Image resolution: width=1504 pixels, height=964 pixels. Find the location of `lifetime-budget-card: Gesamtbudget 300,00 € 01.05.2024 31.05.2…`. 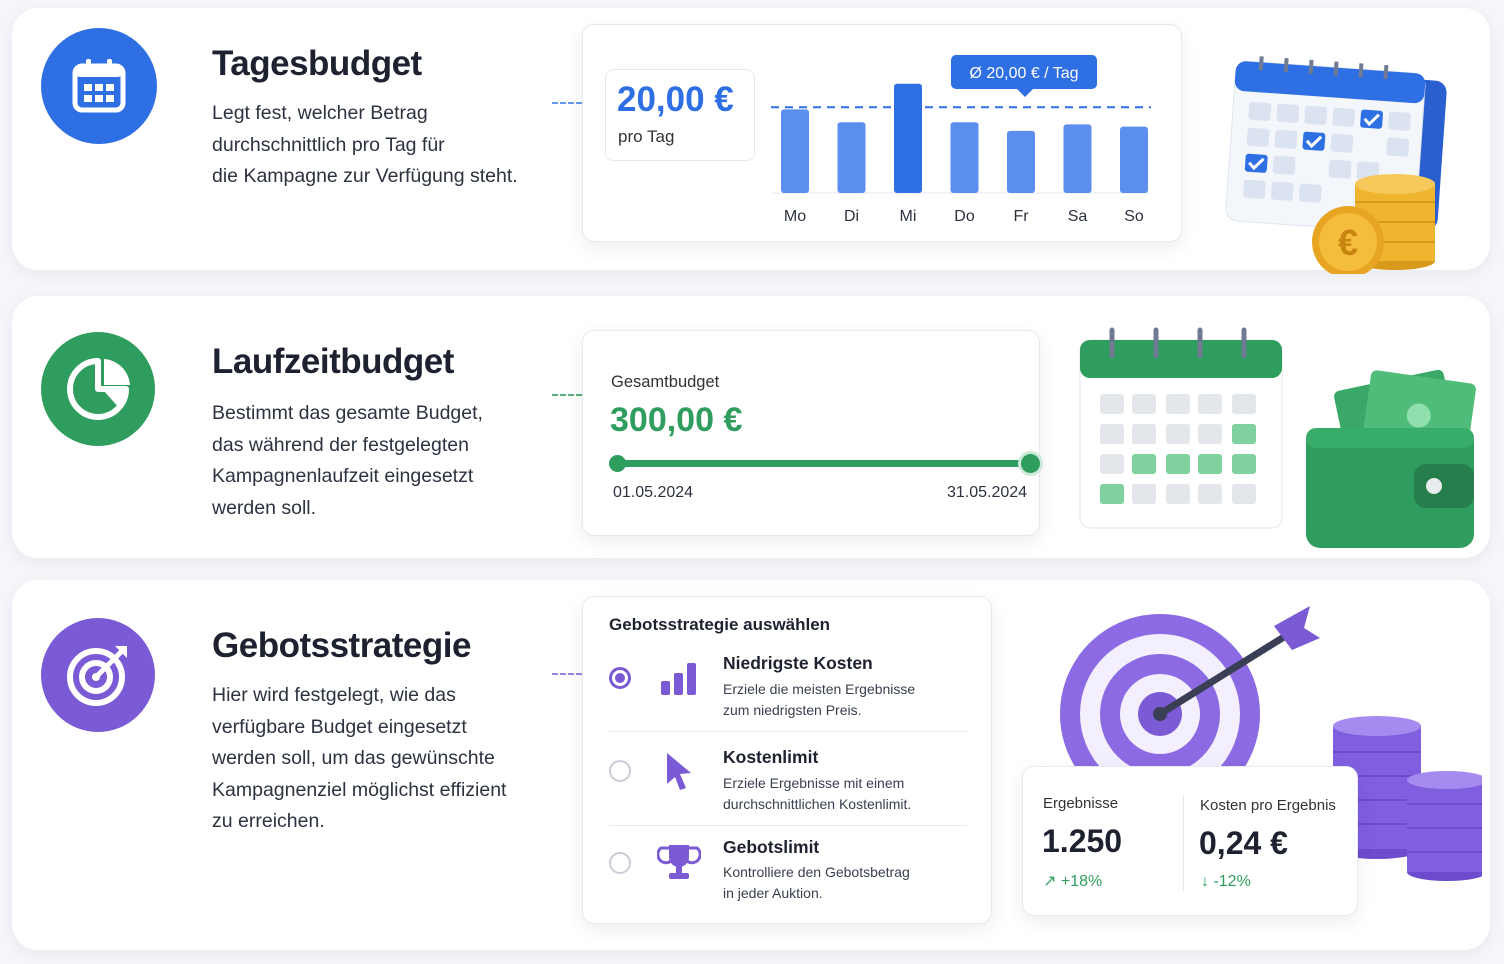

lifetime-budget-card: Gesamtbudget 300,00 € 01.05.2024 31.05.2… is located at coordinates (811, 433).